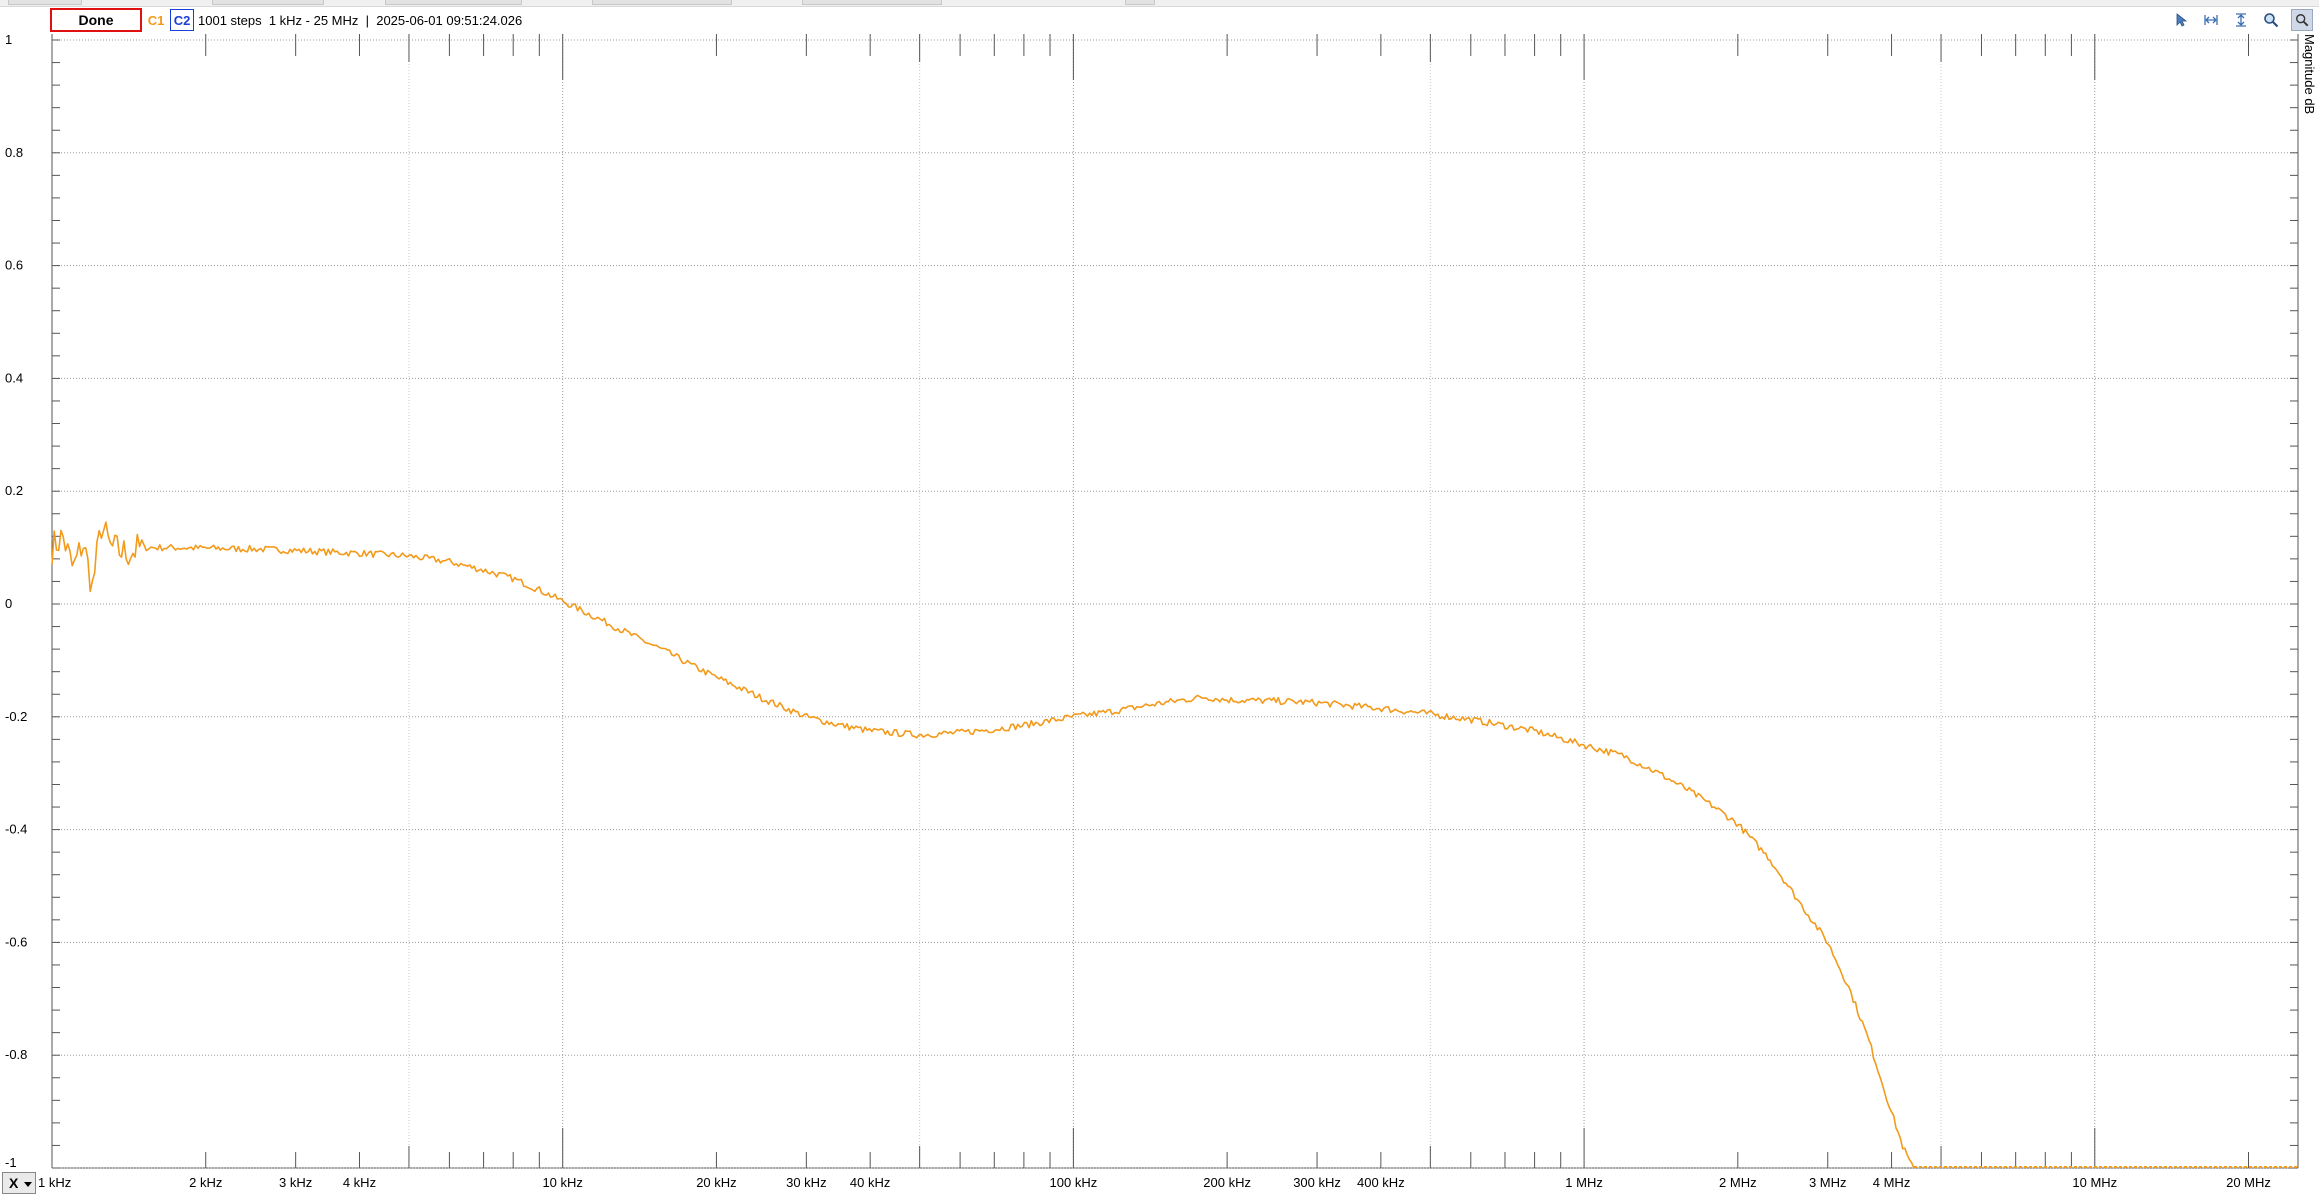 The width and height of the screenshot is (2319, 1201). Describe the element at coordinates (806, 1182) in the screenshot. I see `x-tick-label: 30 kHz` at that location.